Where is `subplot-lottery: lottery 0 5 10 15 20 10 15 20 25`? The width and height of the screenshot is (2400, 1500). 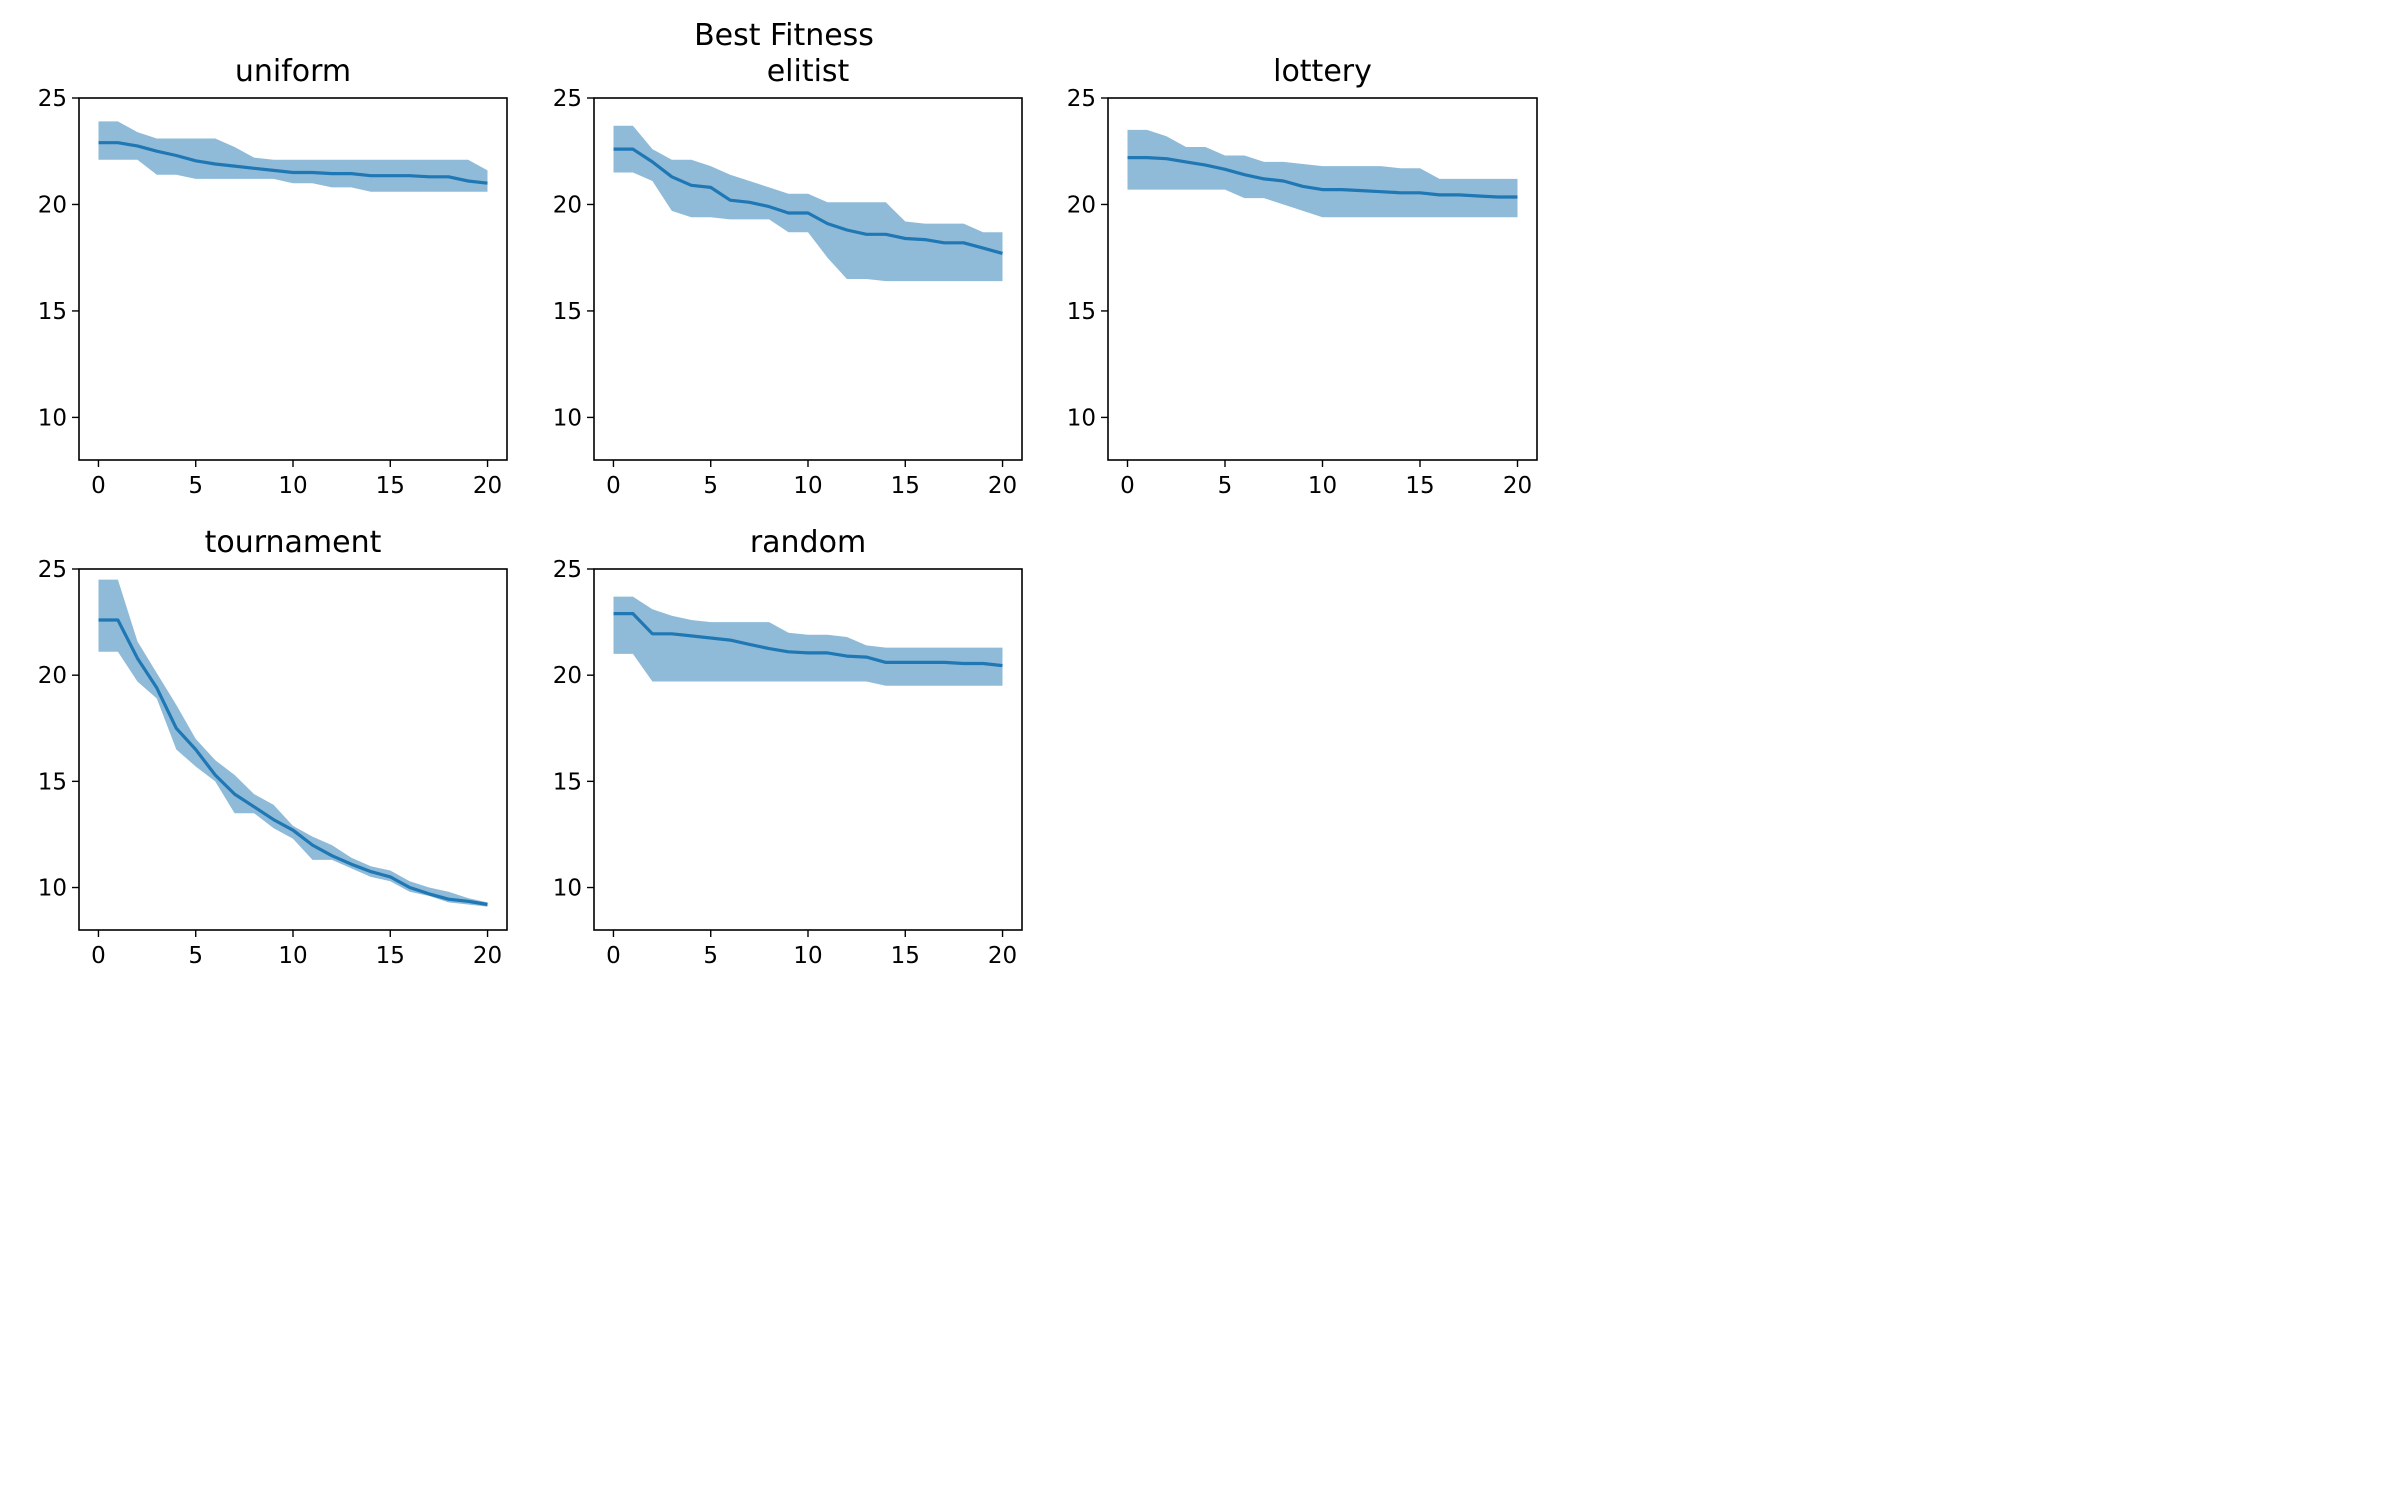 subplot-lottery: lottery 0 5 10 15 20 10 15 20 25 is located at coordinates (1302, 276).